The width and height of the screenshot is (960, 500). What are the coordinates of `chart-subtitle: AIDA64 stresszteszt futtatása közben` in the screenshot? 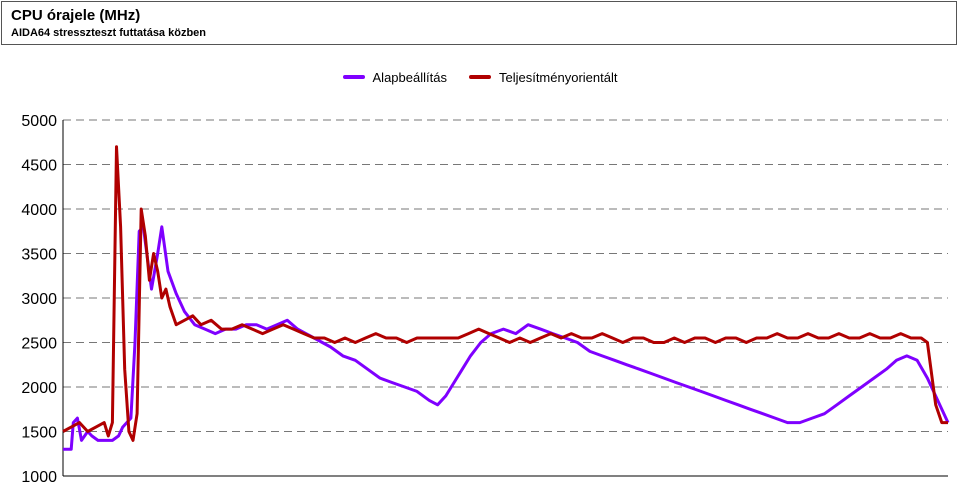 It's located at (109, 33).